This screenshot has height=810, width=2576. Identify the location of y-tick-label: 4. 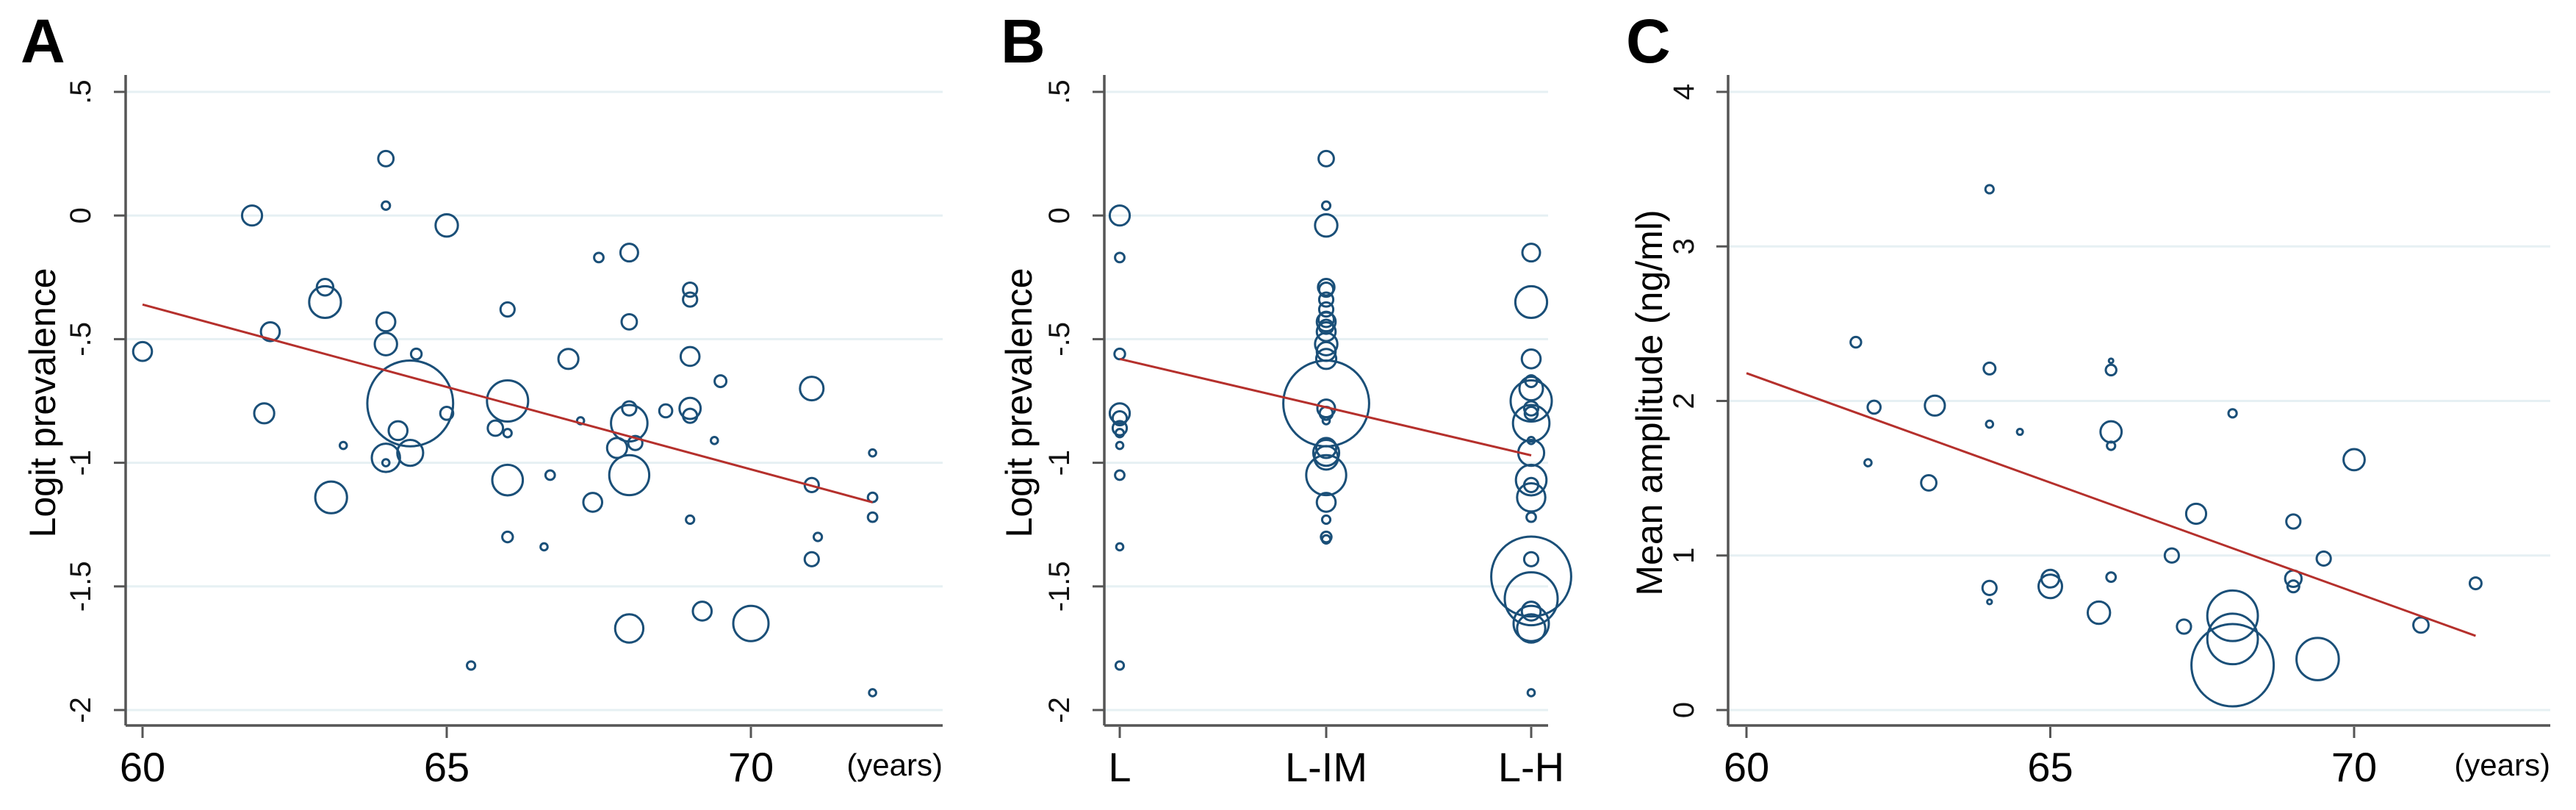
(1684, 92).